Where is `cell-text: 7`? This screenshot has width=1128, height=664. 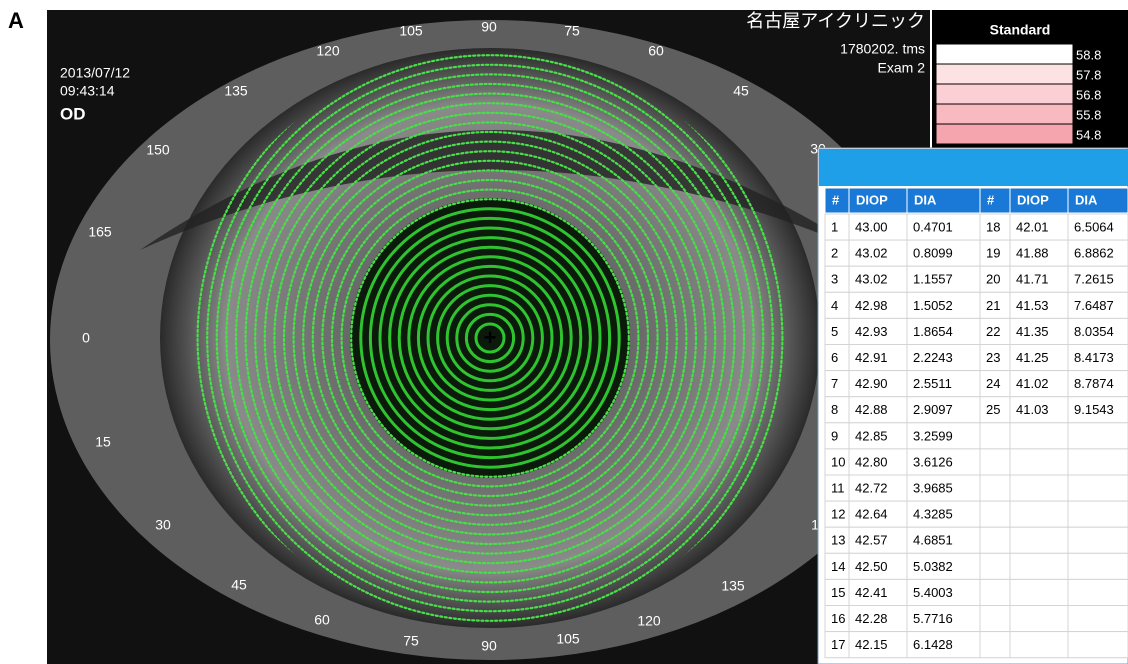 cell-text: 7 is located at coordinates (834, 383).